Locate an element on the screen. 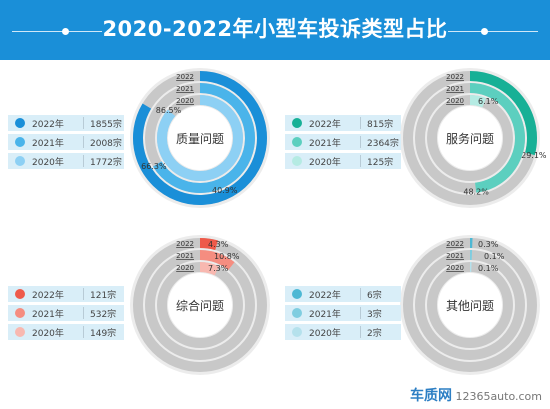 The width and height of the screenshot is (550, 409). legend-count: 815宗 is located at coordinates (380, 125).